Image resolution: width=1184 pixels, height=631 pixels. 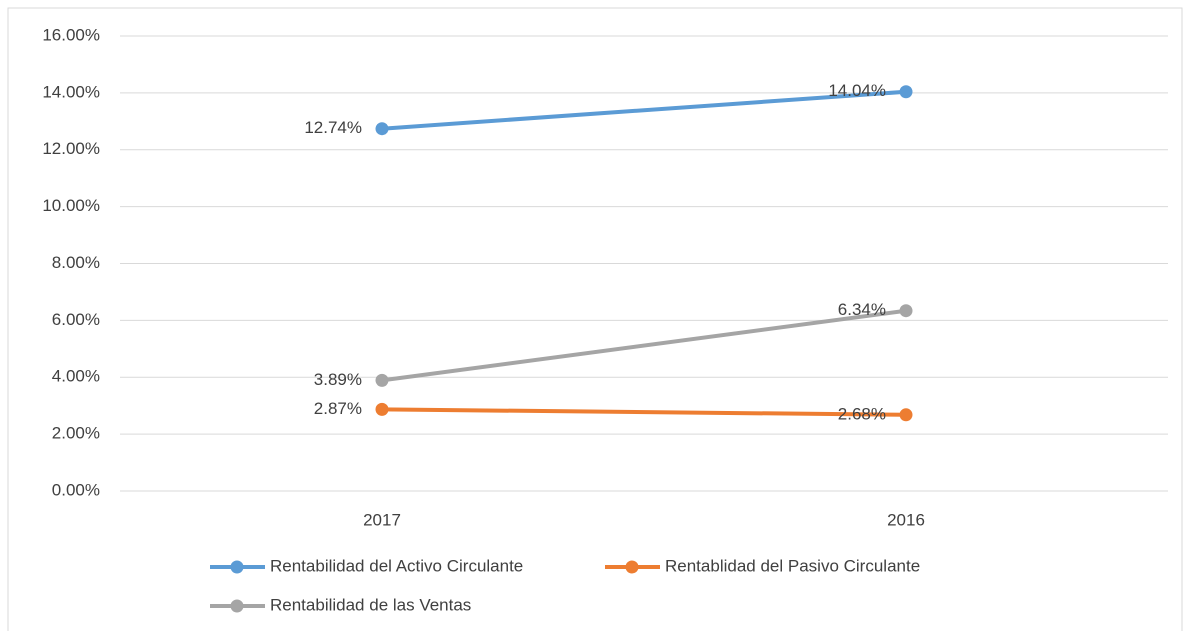 What do you see at coordinates (857, 90) in the screenshot?
I see `data-label: 14.04%` at bounding box center [857, 90].